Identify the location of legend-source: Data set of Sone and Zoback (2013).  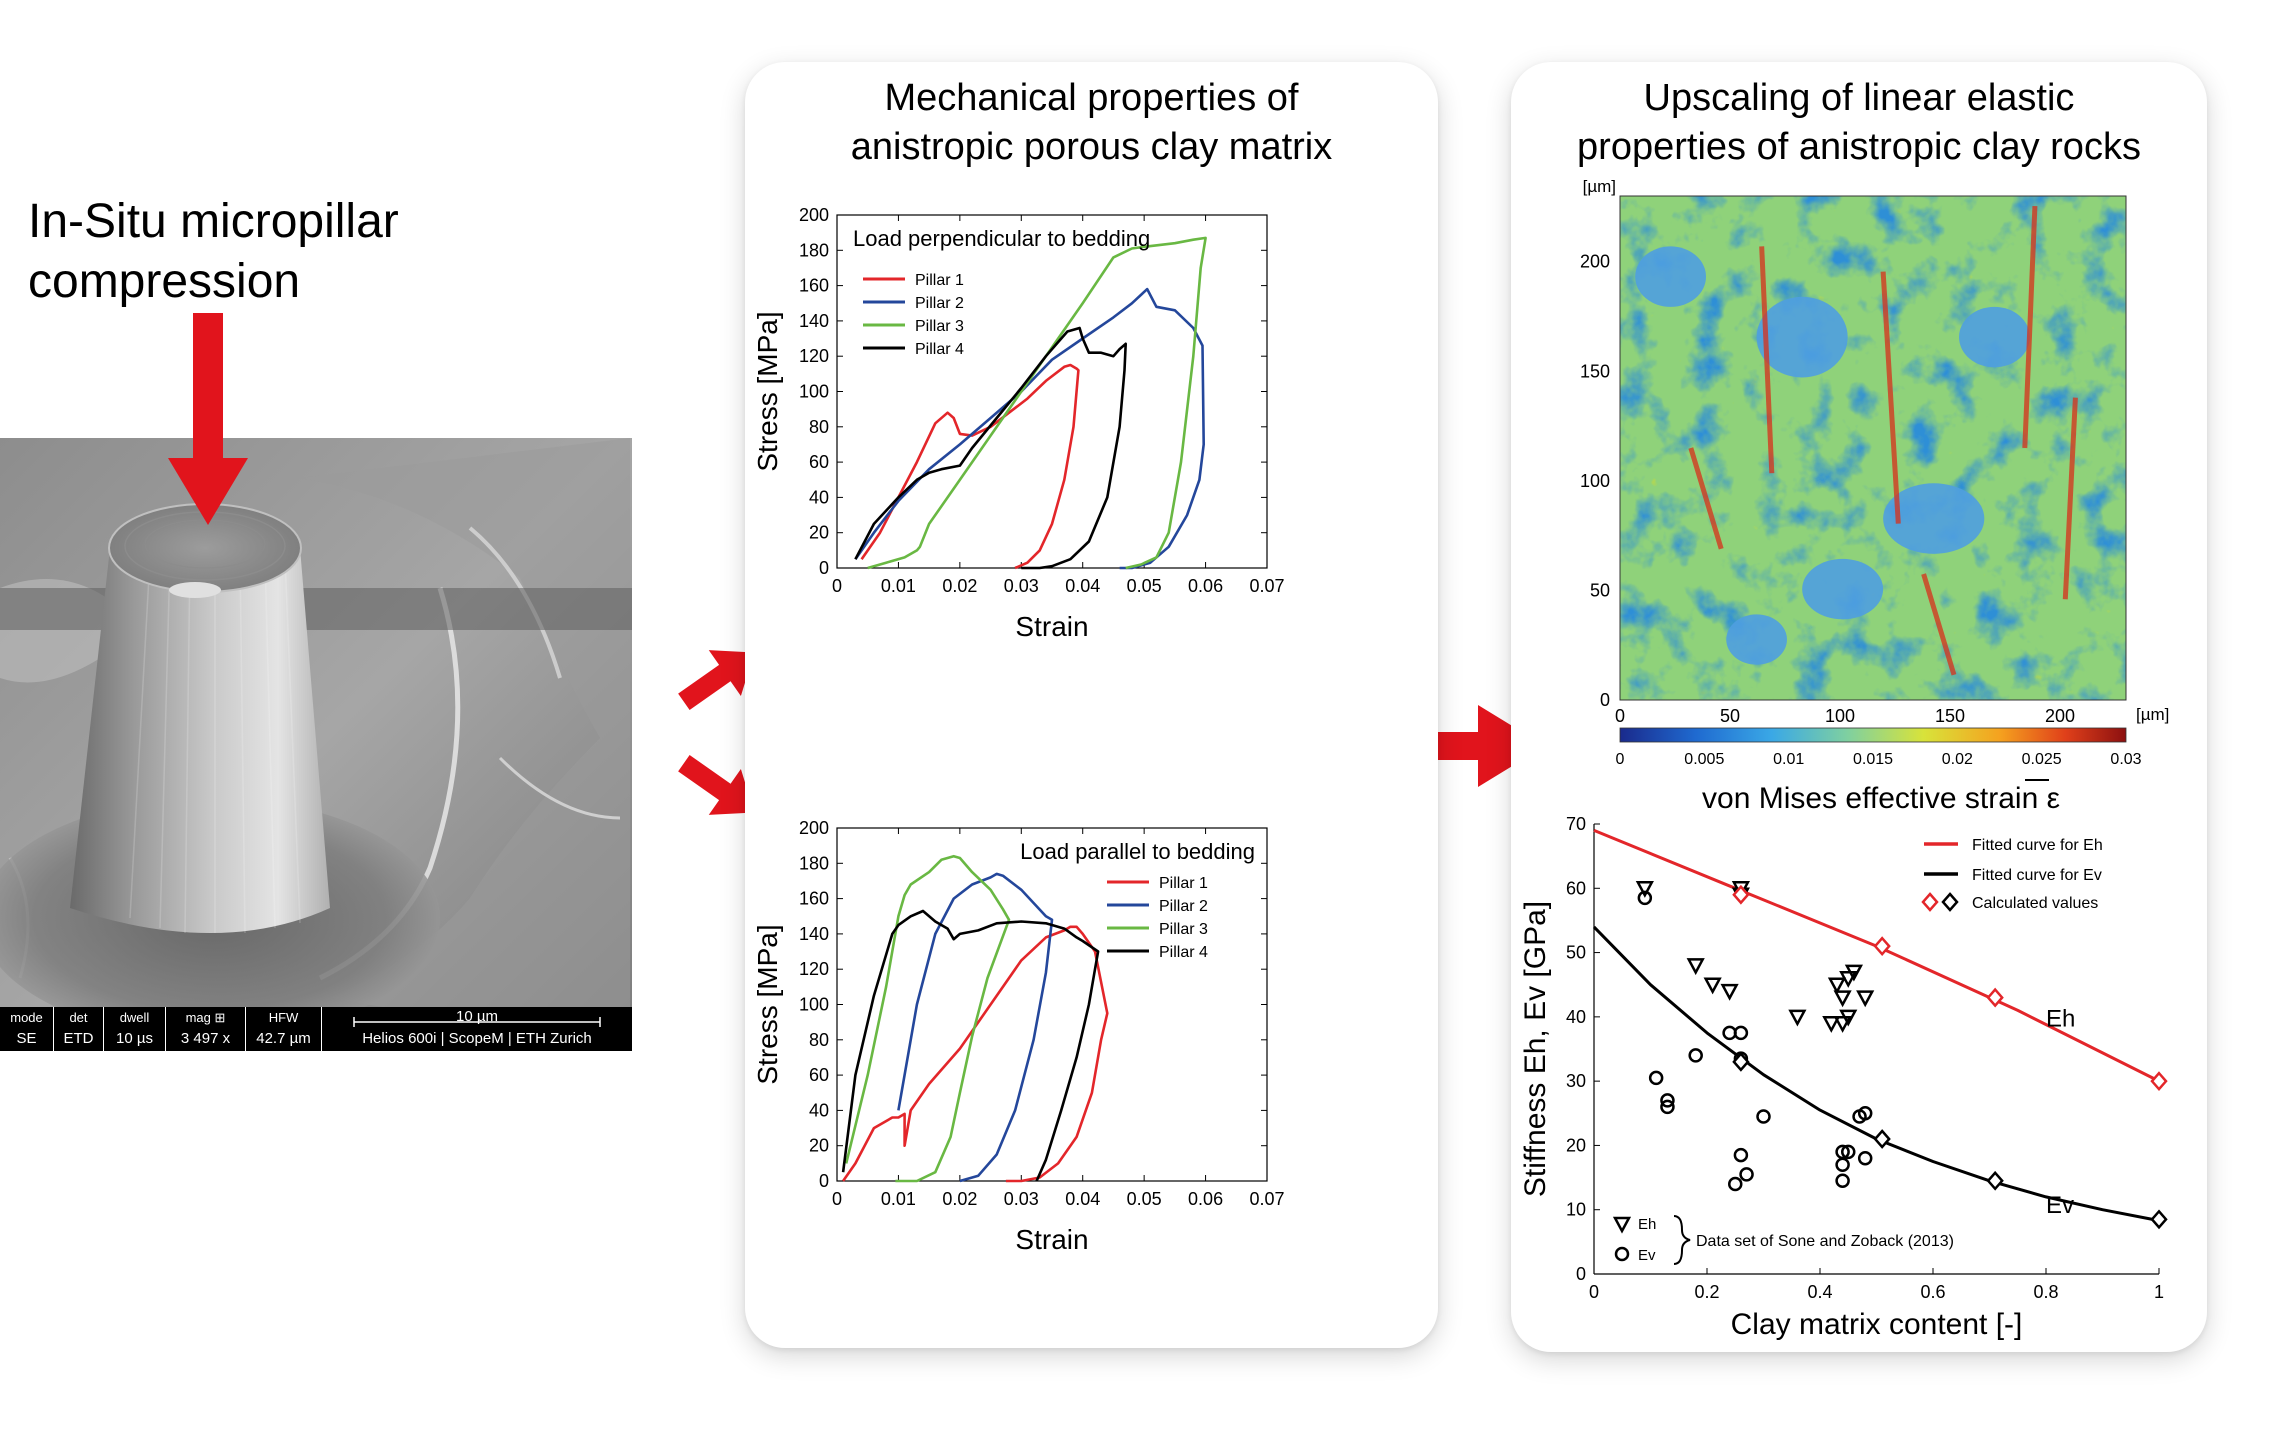
(1825, 1241).